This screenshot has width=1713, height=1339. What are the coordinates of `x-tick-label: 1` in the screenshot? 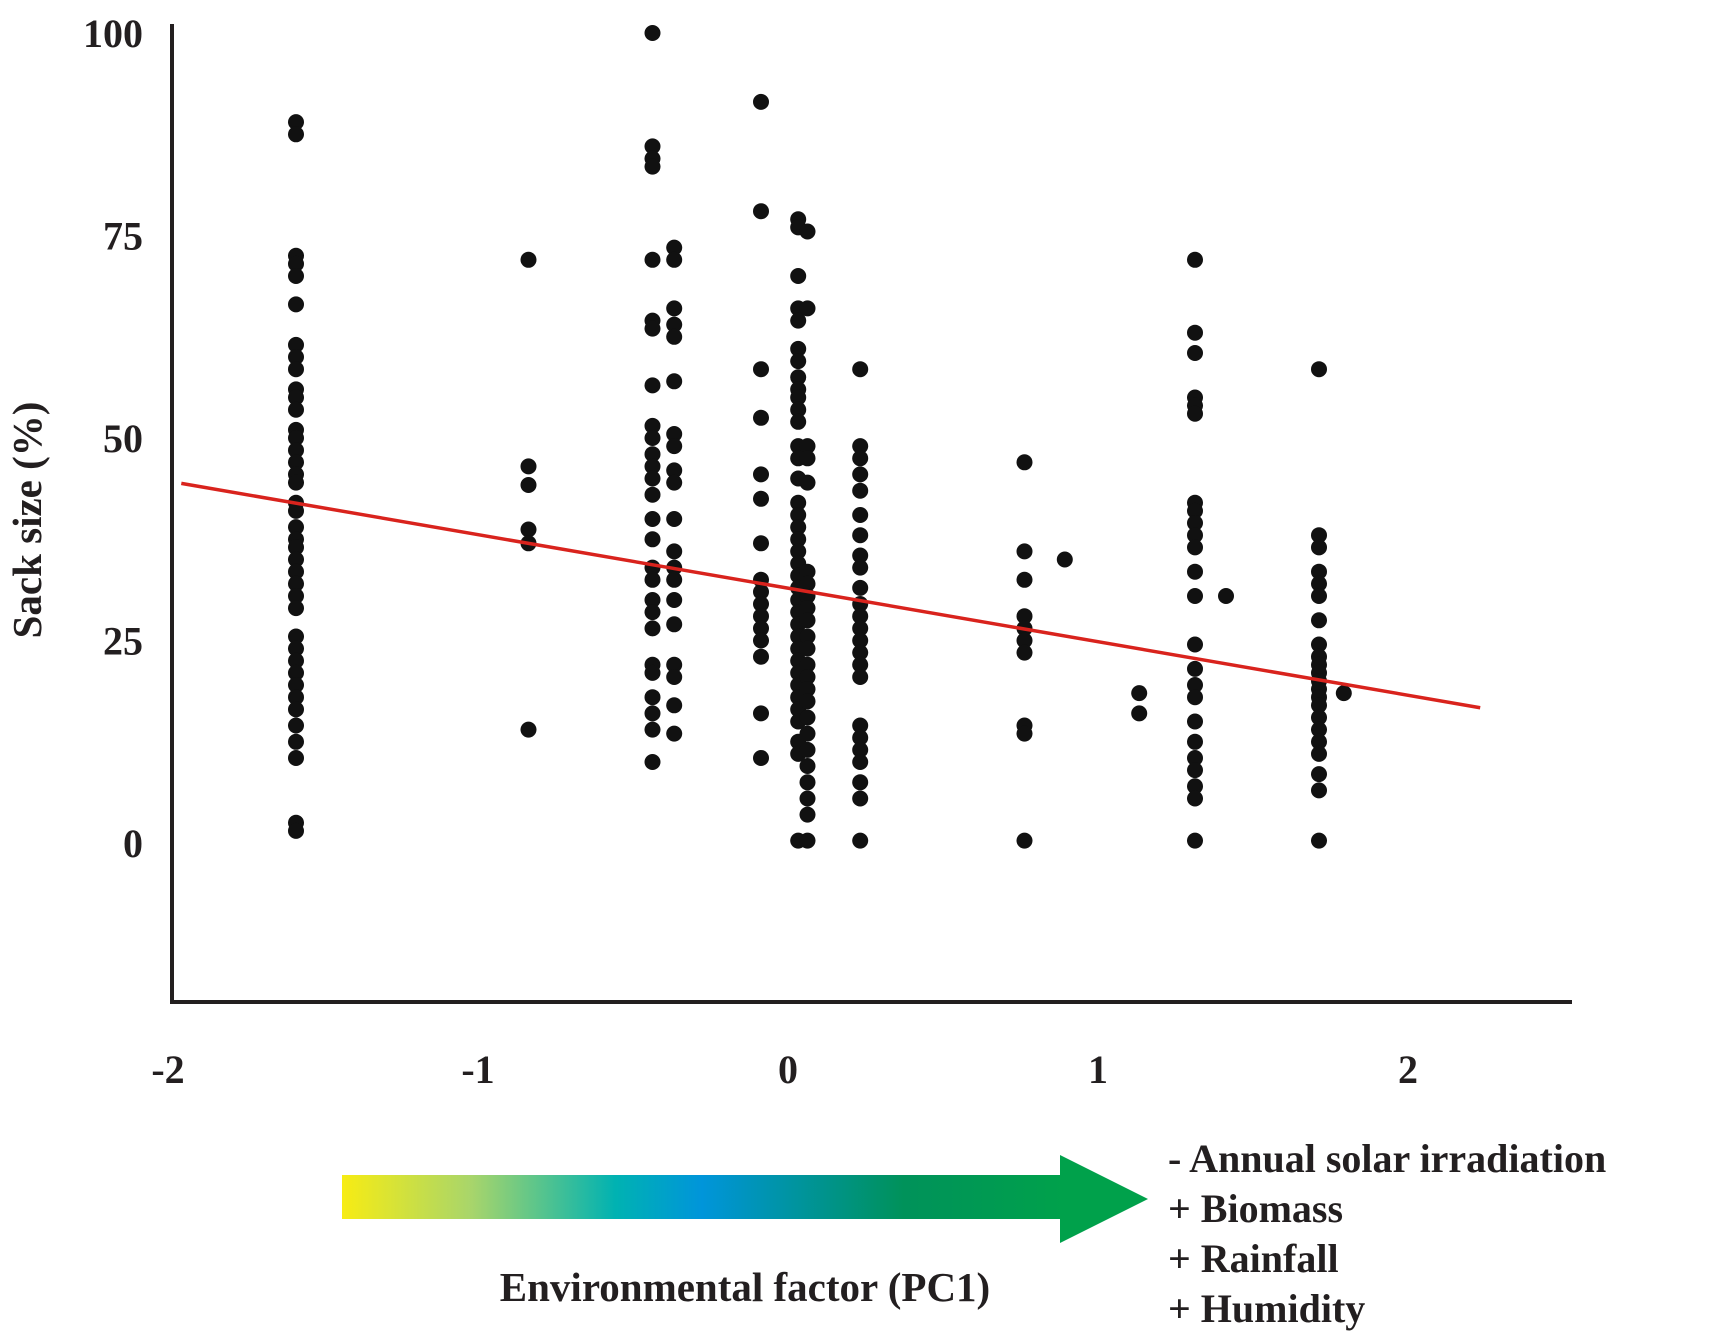 It's located at (1098, 1069).